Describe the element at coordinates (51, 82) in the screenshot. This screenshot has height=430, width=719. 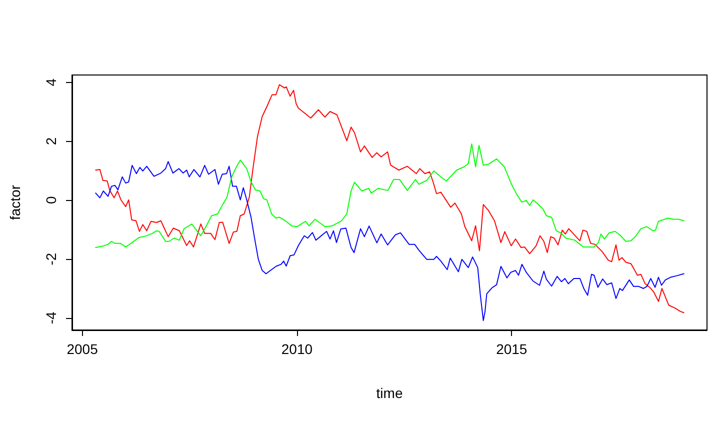
I see `y-tick-label: 4` at that location.